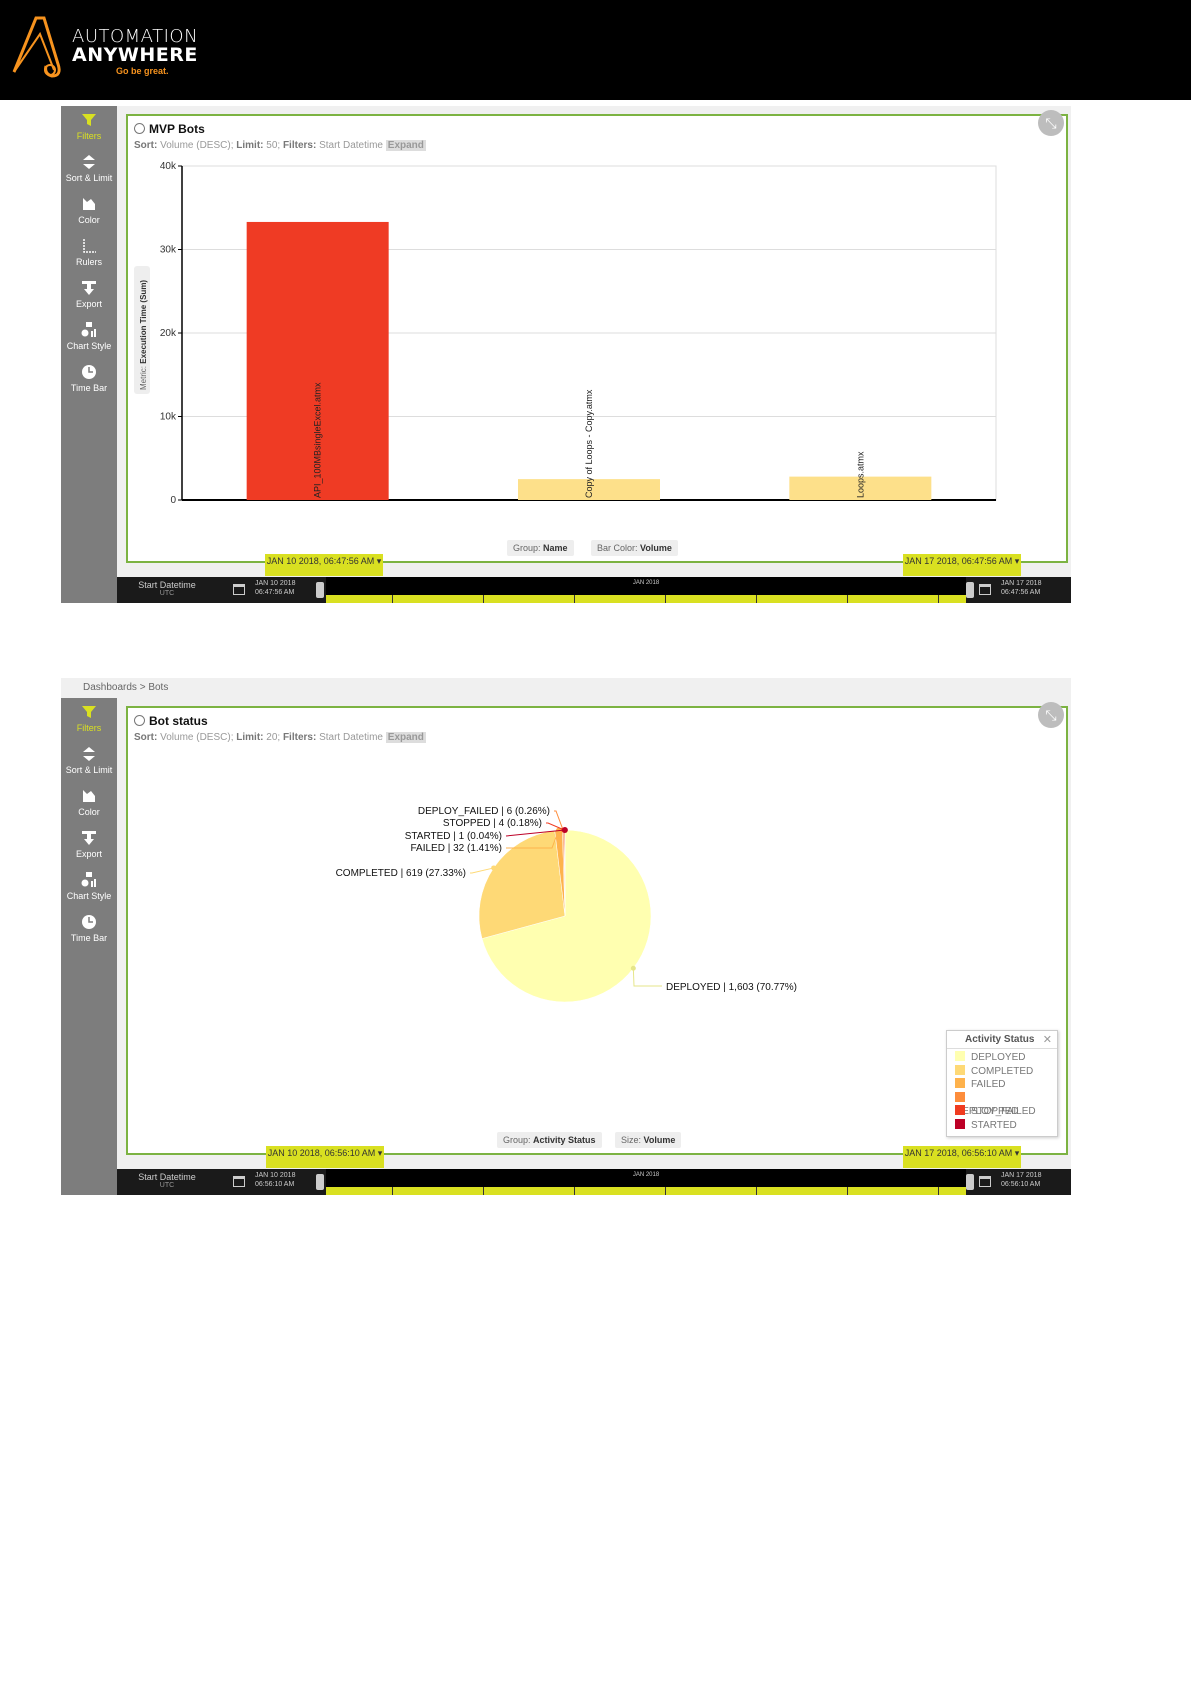 The height and width of the screenshot is (1684, 1191). I want to click on size-value: Volume, so click(659, 1140).